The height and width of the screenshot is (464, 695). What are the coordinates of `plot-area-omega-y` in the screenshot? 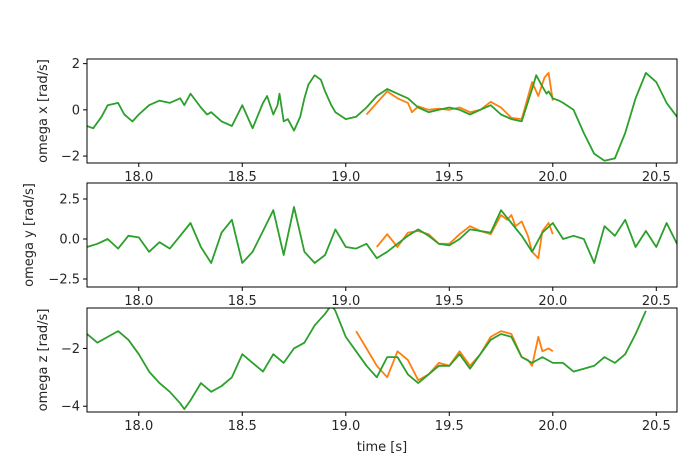 It's located at (382, 235).